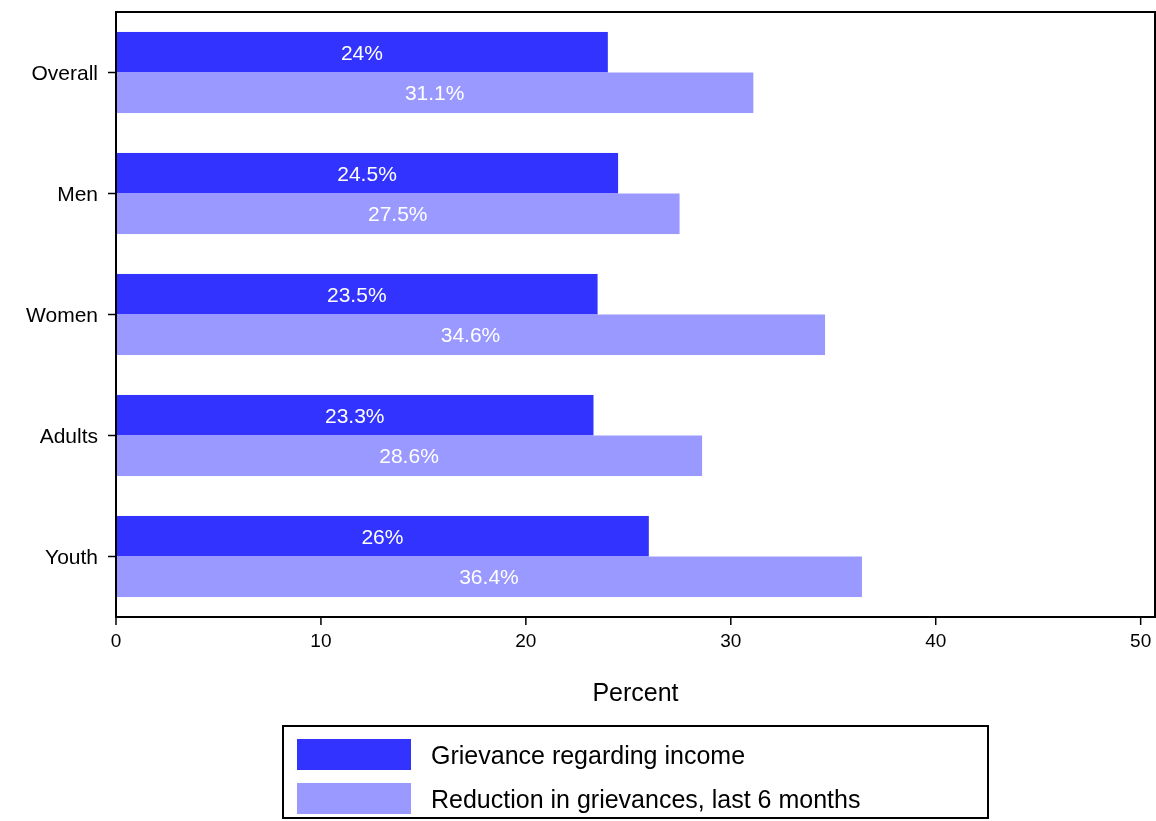  I want to click on legend-label: Reduction in grievances, last 6 months, so click(646, 798).